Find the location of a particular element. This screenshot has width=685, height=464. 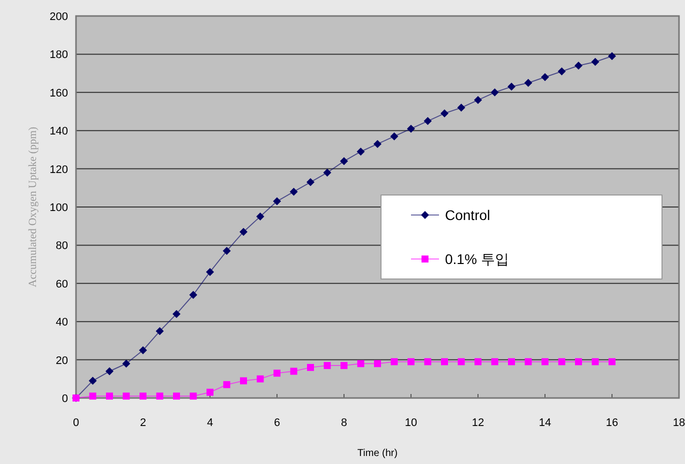

y-tick-label: 40 is located at coordinates (62, 322).